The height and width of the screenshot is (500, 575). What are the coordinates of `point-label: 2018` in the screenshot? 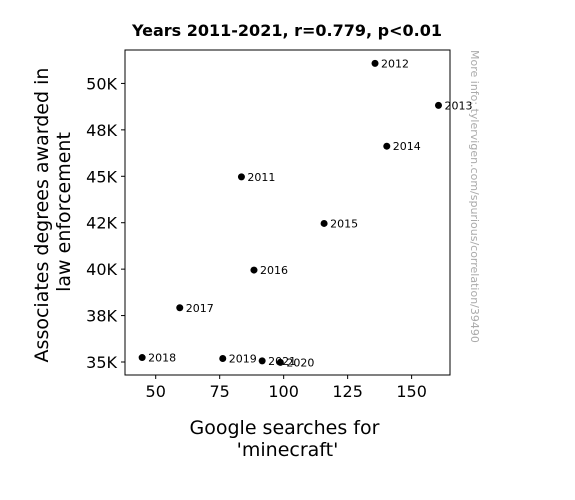 It's located at (162, 358).